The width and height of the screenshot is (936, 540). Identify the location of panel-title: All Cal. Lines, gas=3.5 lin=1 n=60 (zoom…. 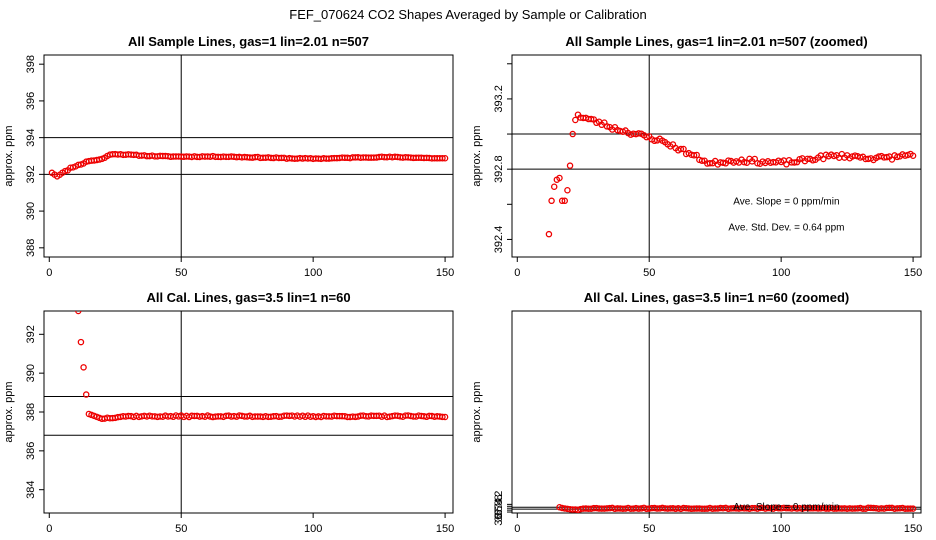
(717, 297).